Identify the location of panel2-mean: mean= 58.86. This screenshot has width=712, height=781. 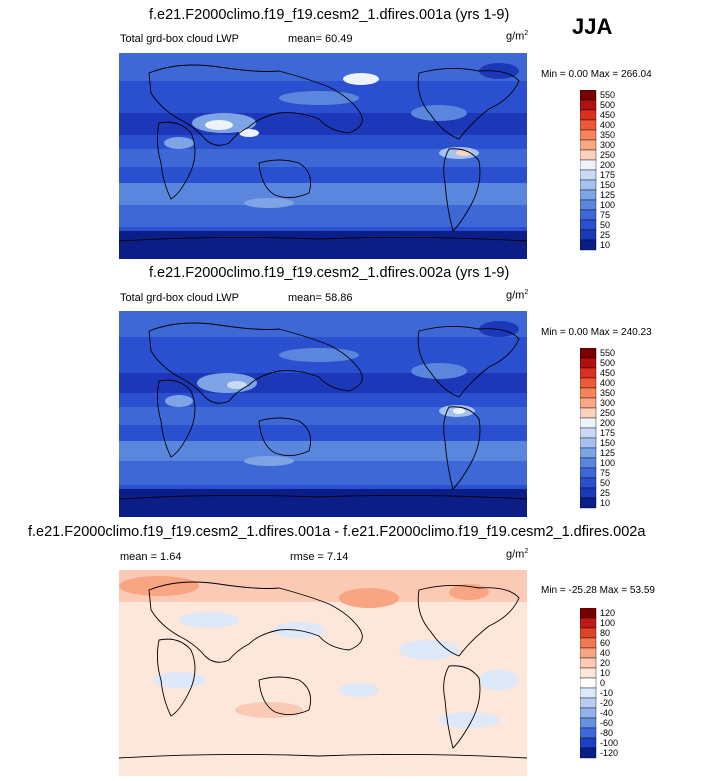
(320, 298).